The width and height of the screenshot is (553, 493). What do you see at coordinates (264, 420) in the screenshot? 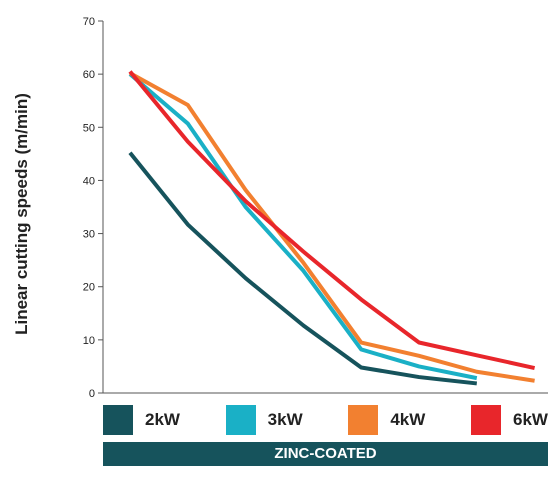
I see `legend-item-3kw: 3kW` at bounding box center [264, 420].